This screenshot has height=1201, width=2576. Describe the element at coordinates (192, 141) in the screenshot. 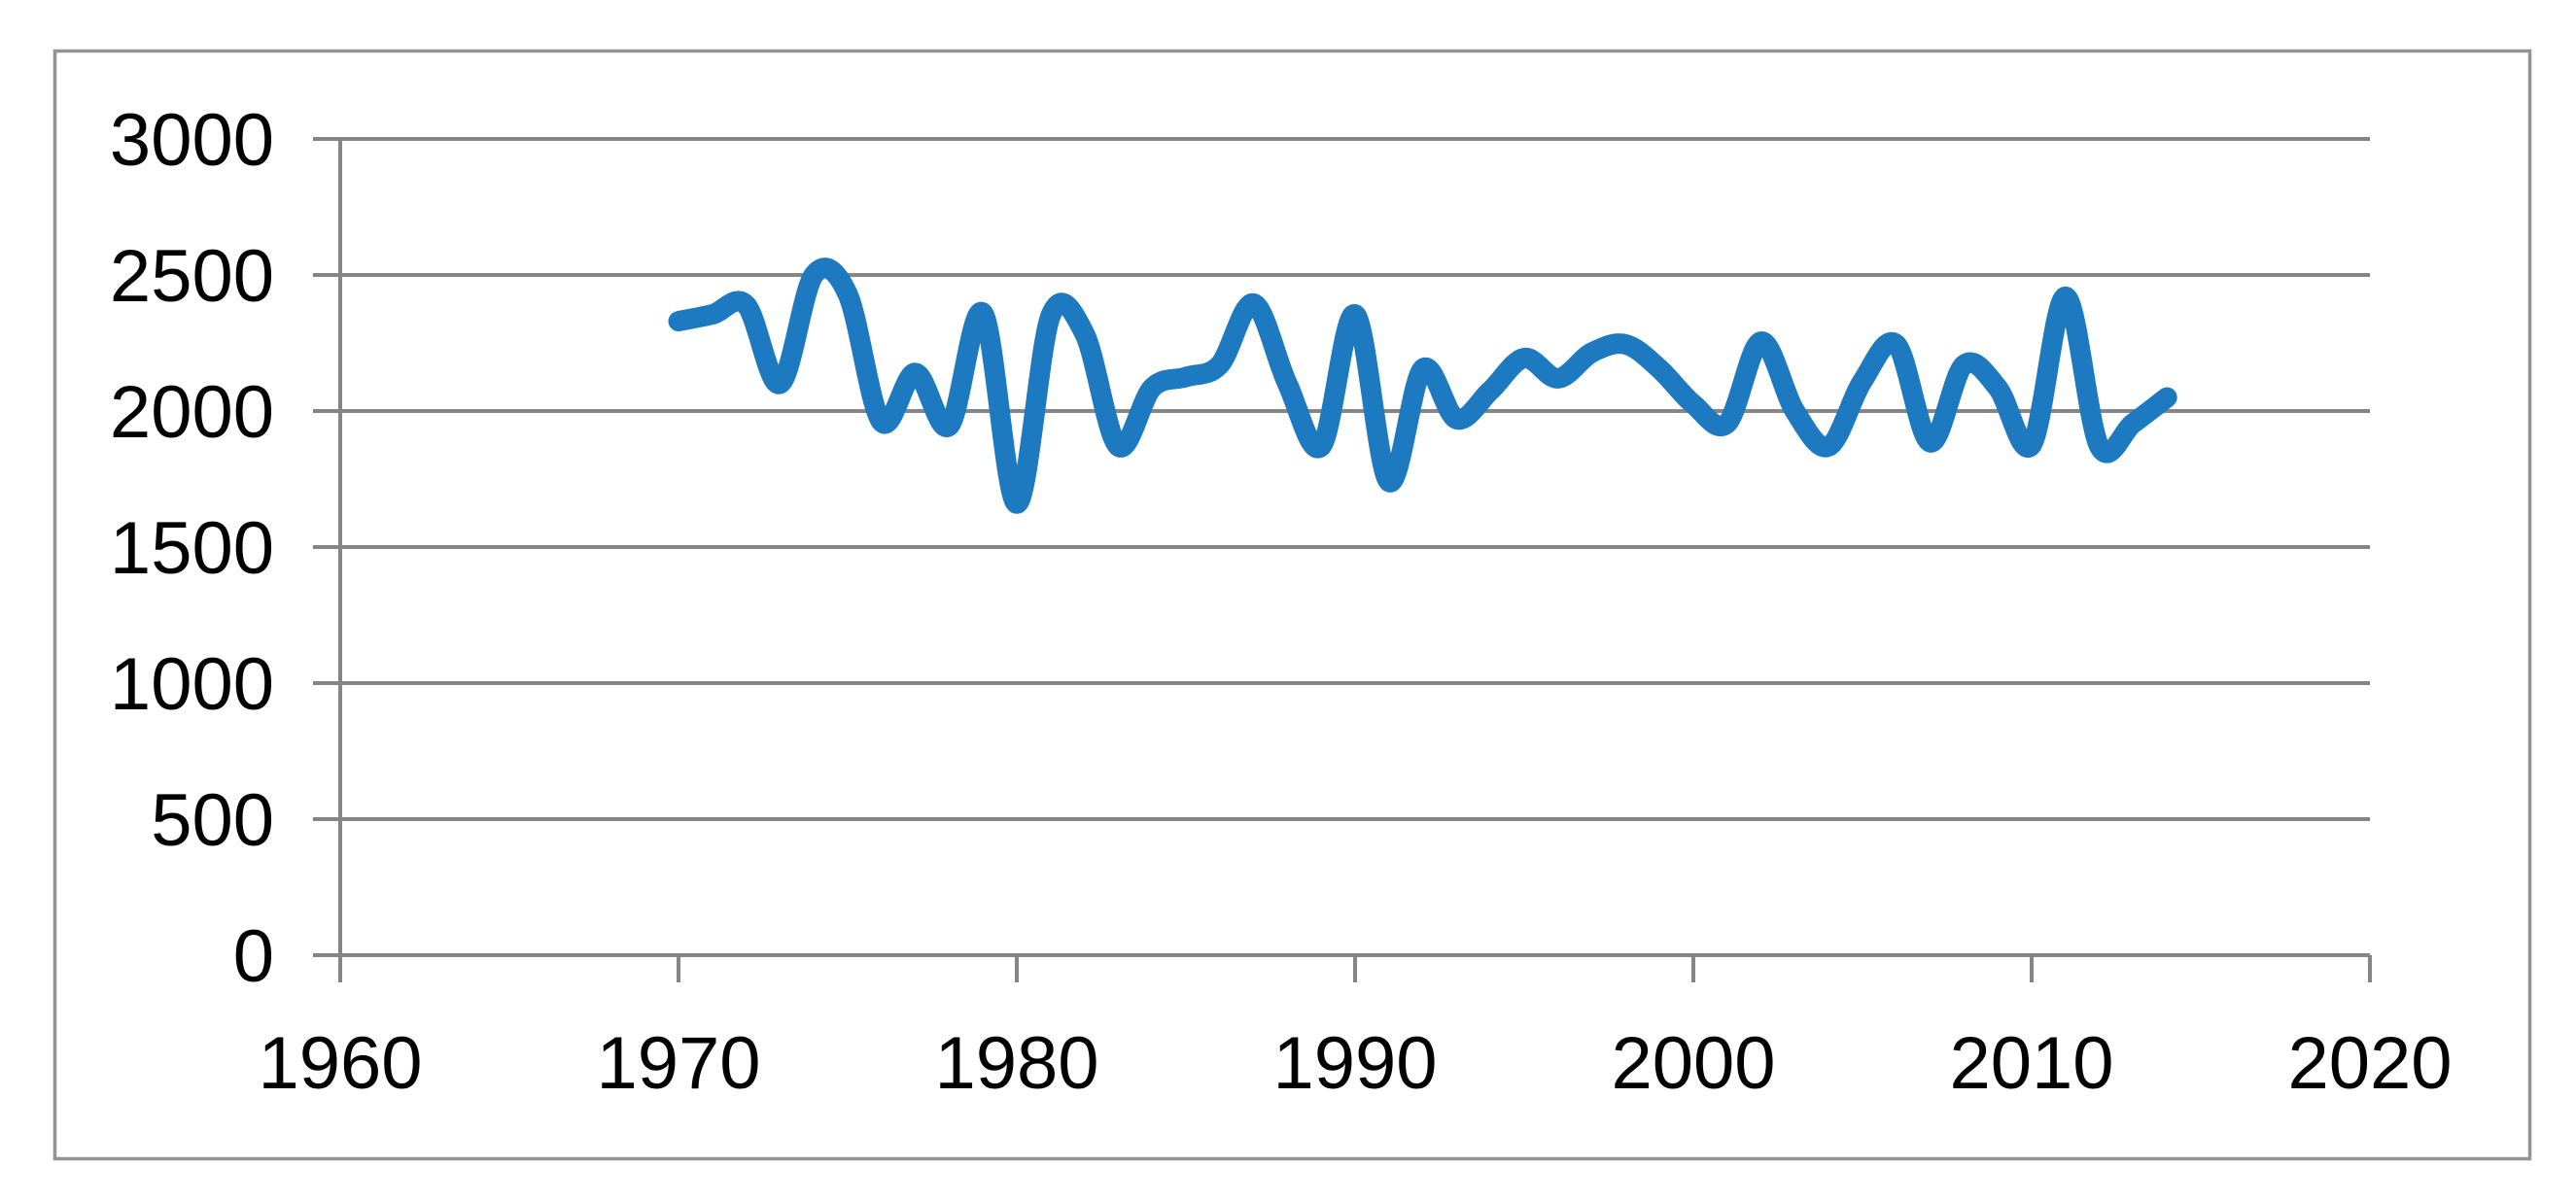

I see `y-tick-label-3000: 3000` at that location.